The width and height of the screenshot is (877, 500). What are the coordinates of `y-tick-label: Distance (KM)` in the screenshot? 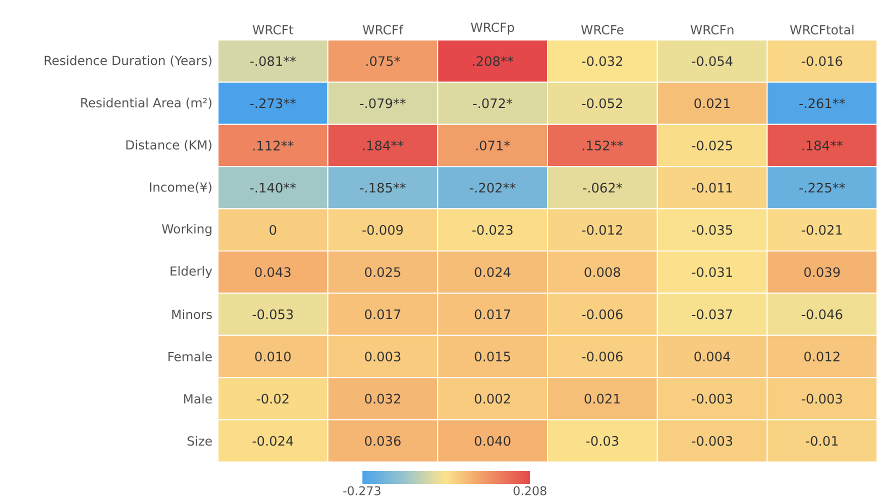 It's located at (169, 146).